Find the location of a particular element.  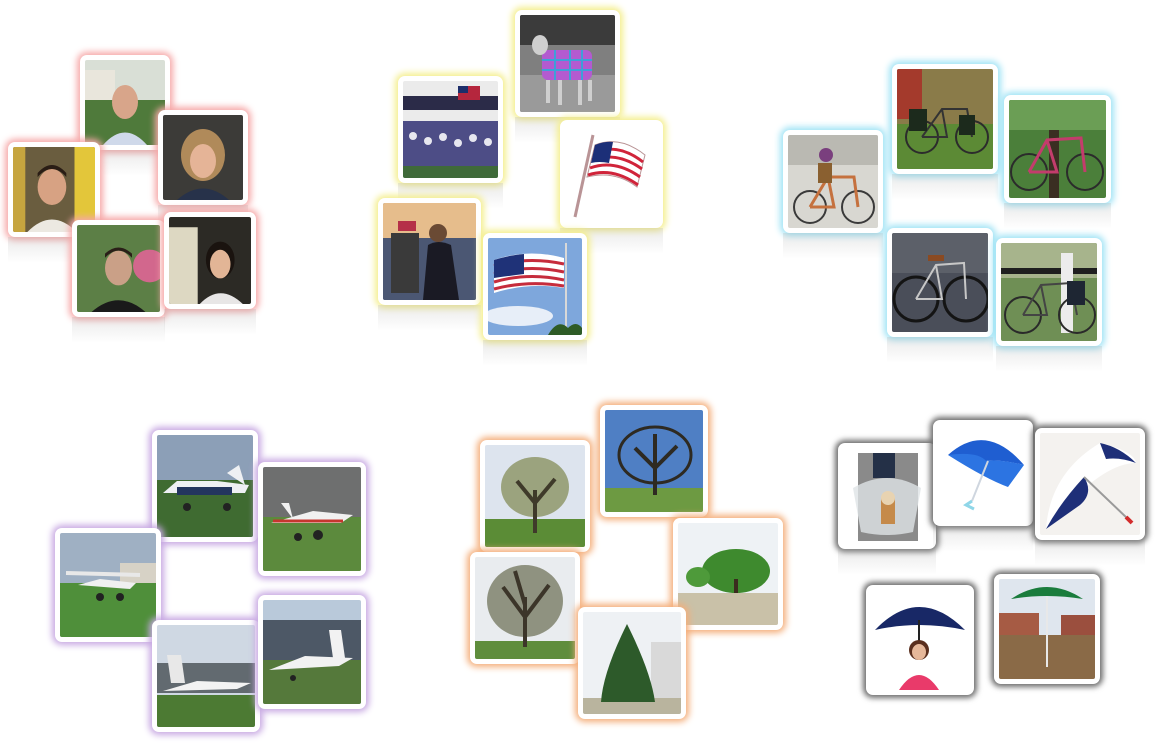

umbrella-photo-dog-clear is located at coordinates (887, 509).